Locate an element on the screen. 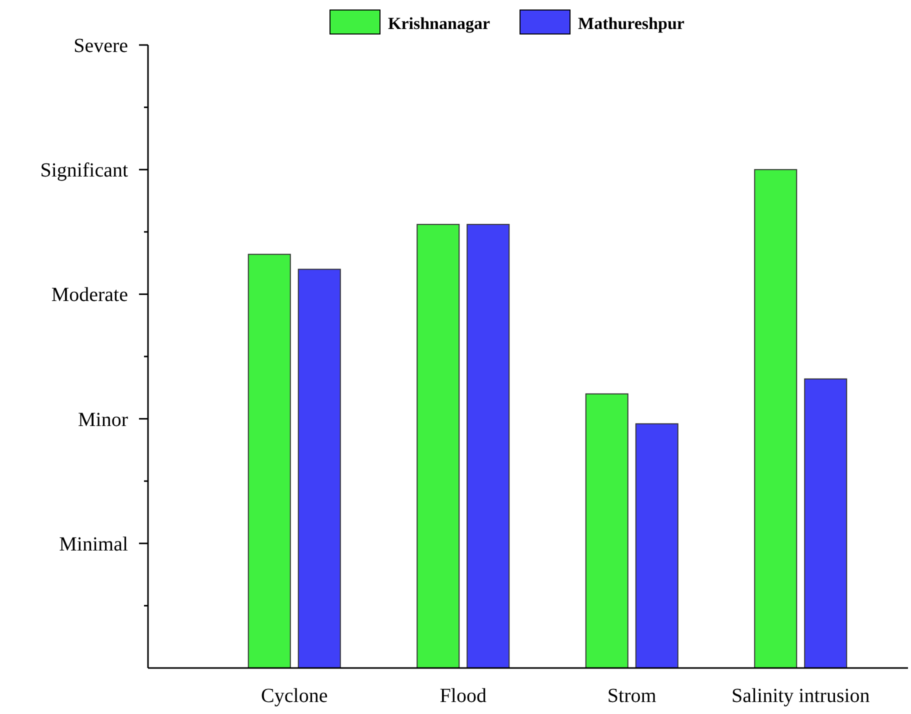 The height and width of the screenshot is (714, 911). text: Severe is located at coordinates (101, 46).